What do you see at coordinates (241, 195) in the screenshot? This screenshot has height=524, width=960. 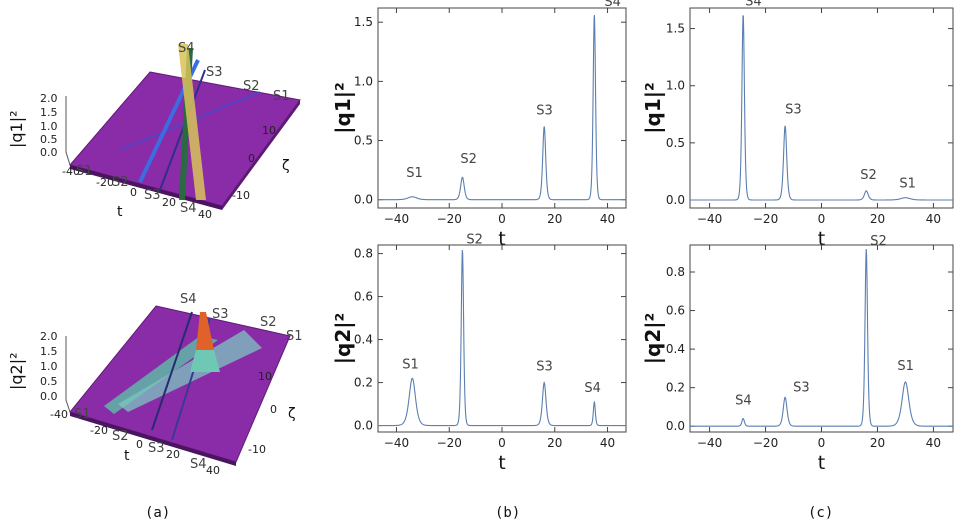 I see `zetatick-a-top: -10` at bounding box center [241, 195].